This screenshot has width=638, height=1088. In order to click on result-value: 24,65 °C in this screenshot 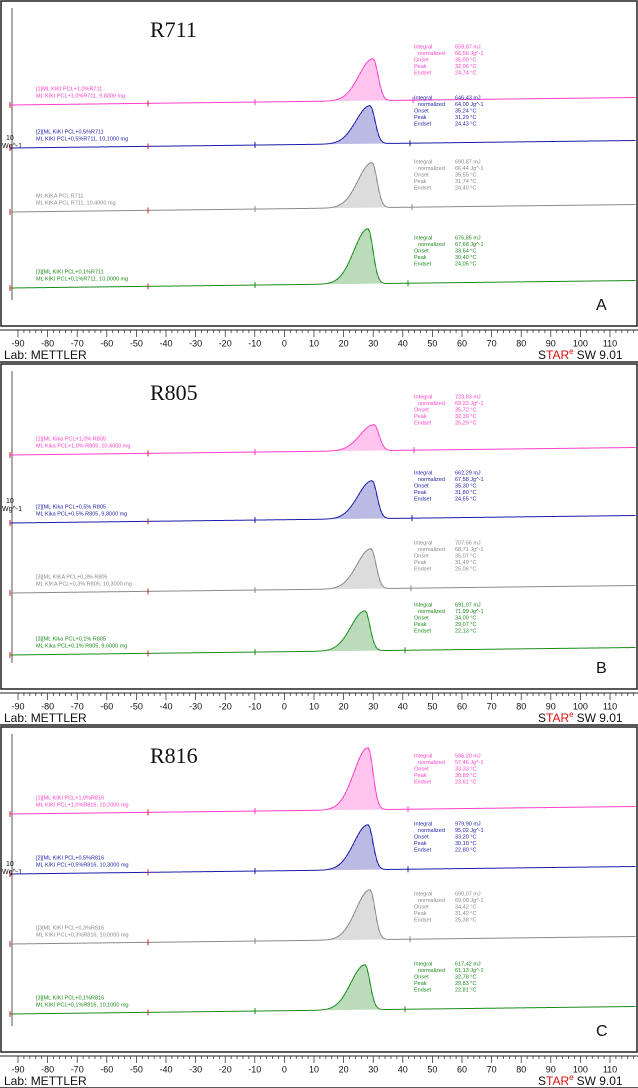, I will do `click(465, 499)`.